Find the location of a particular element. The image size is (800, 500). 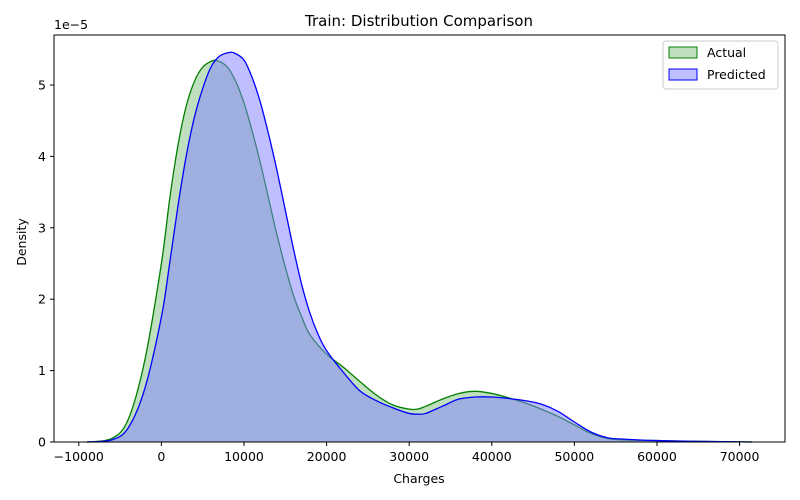

y-axis-label: Density is located at coordinates (21, 242).